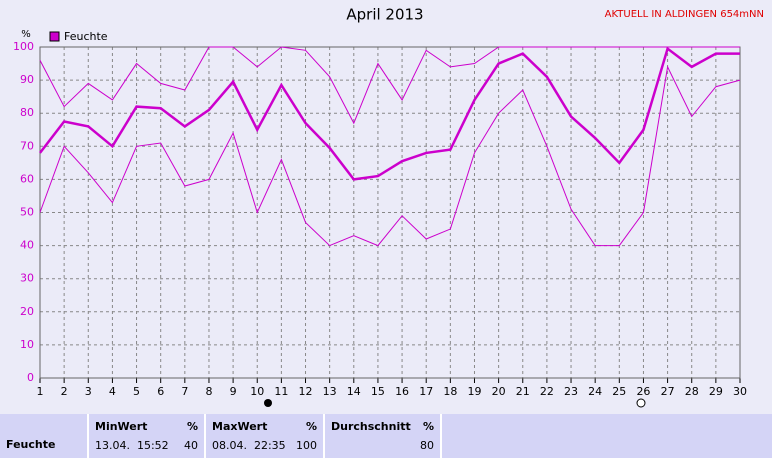 The width and height of the screenshot is (772, 458). I want to click on empty-cell, so click(606, 436).